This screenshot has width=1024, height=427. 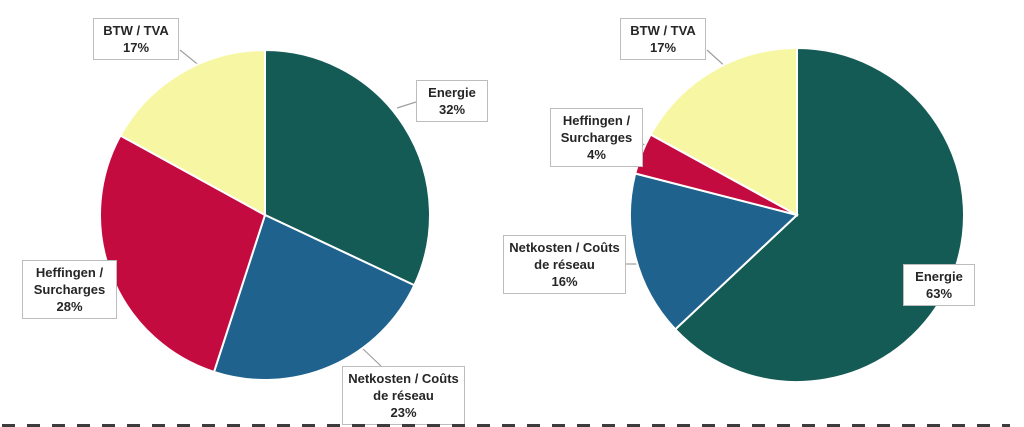 I want to click on callout-left-heffingen: Heffingen / Surcharges 28%, so click(x=69, y=289).